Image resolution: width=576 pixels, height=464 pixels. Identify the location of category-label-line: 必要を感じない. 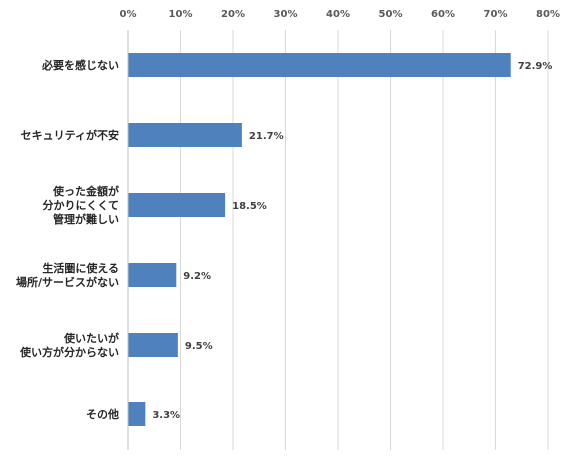
(80, 65).